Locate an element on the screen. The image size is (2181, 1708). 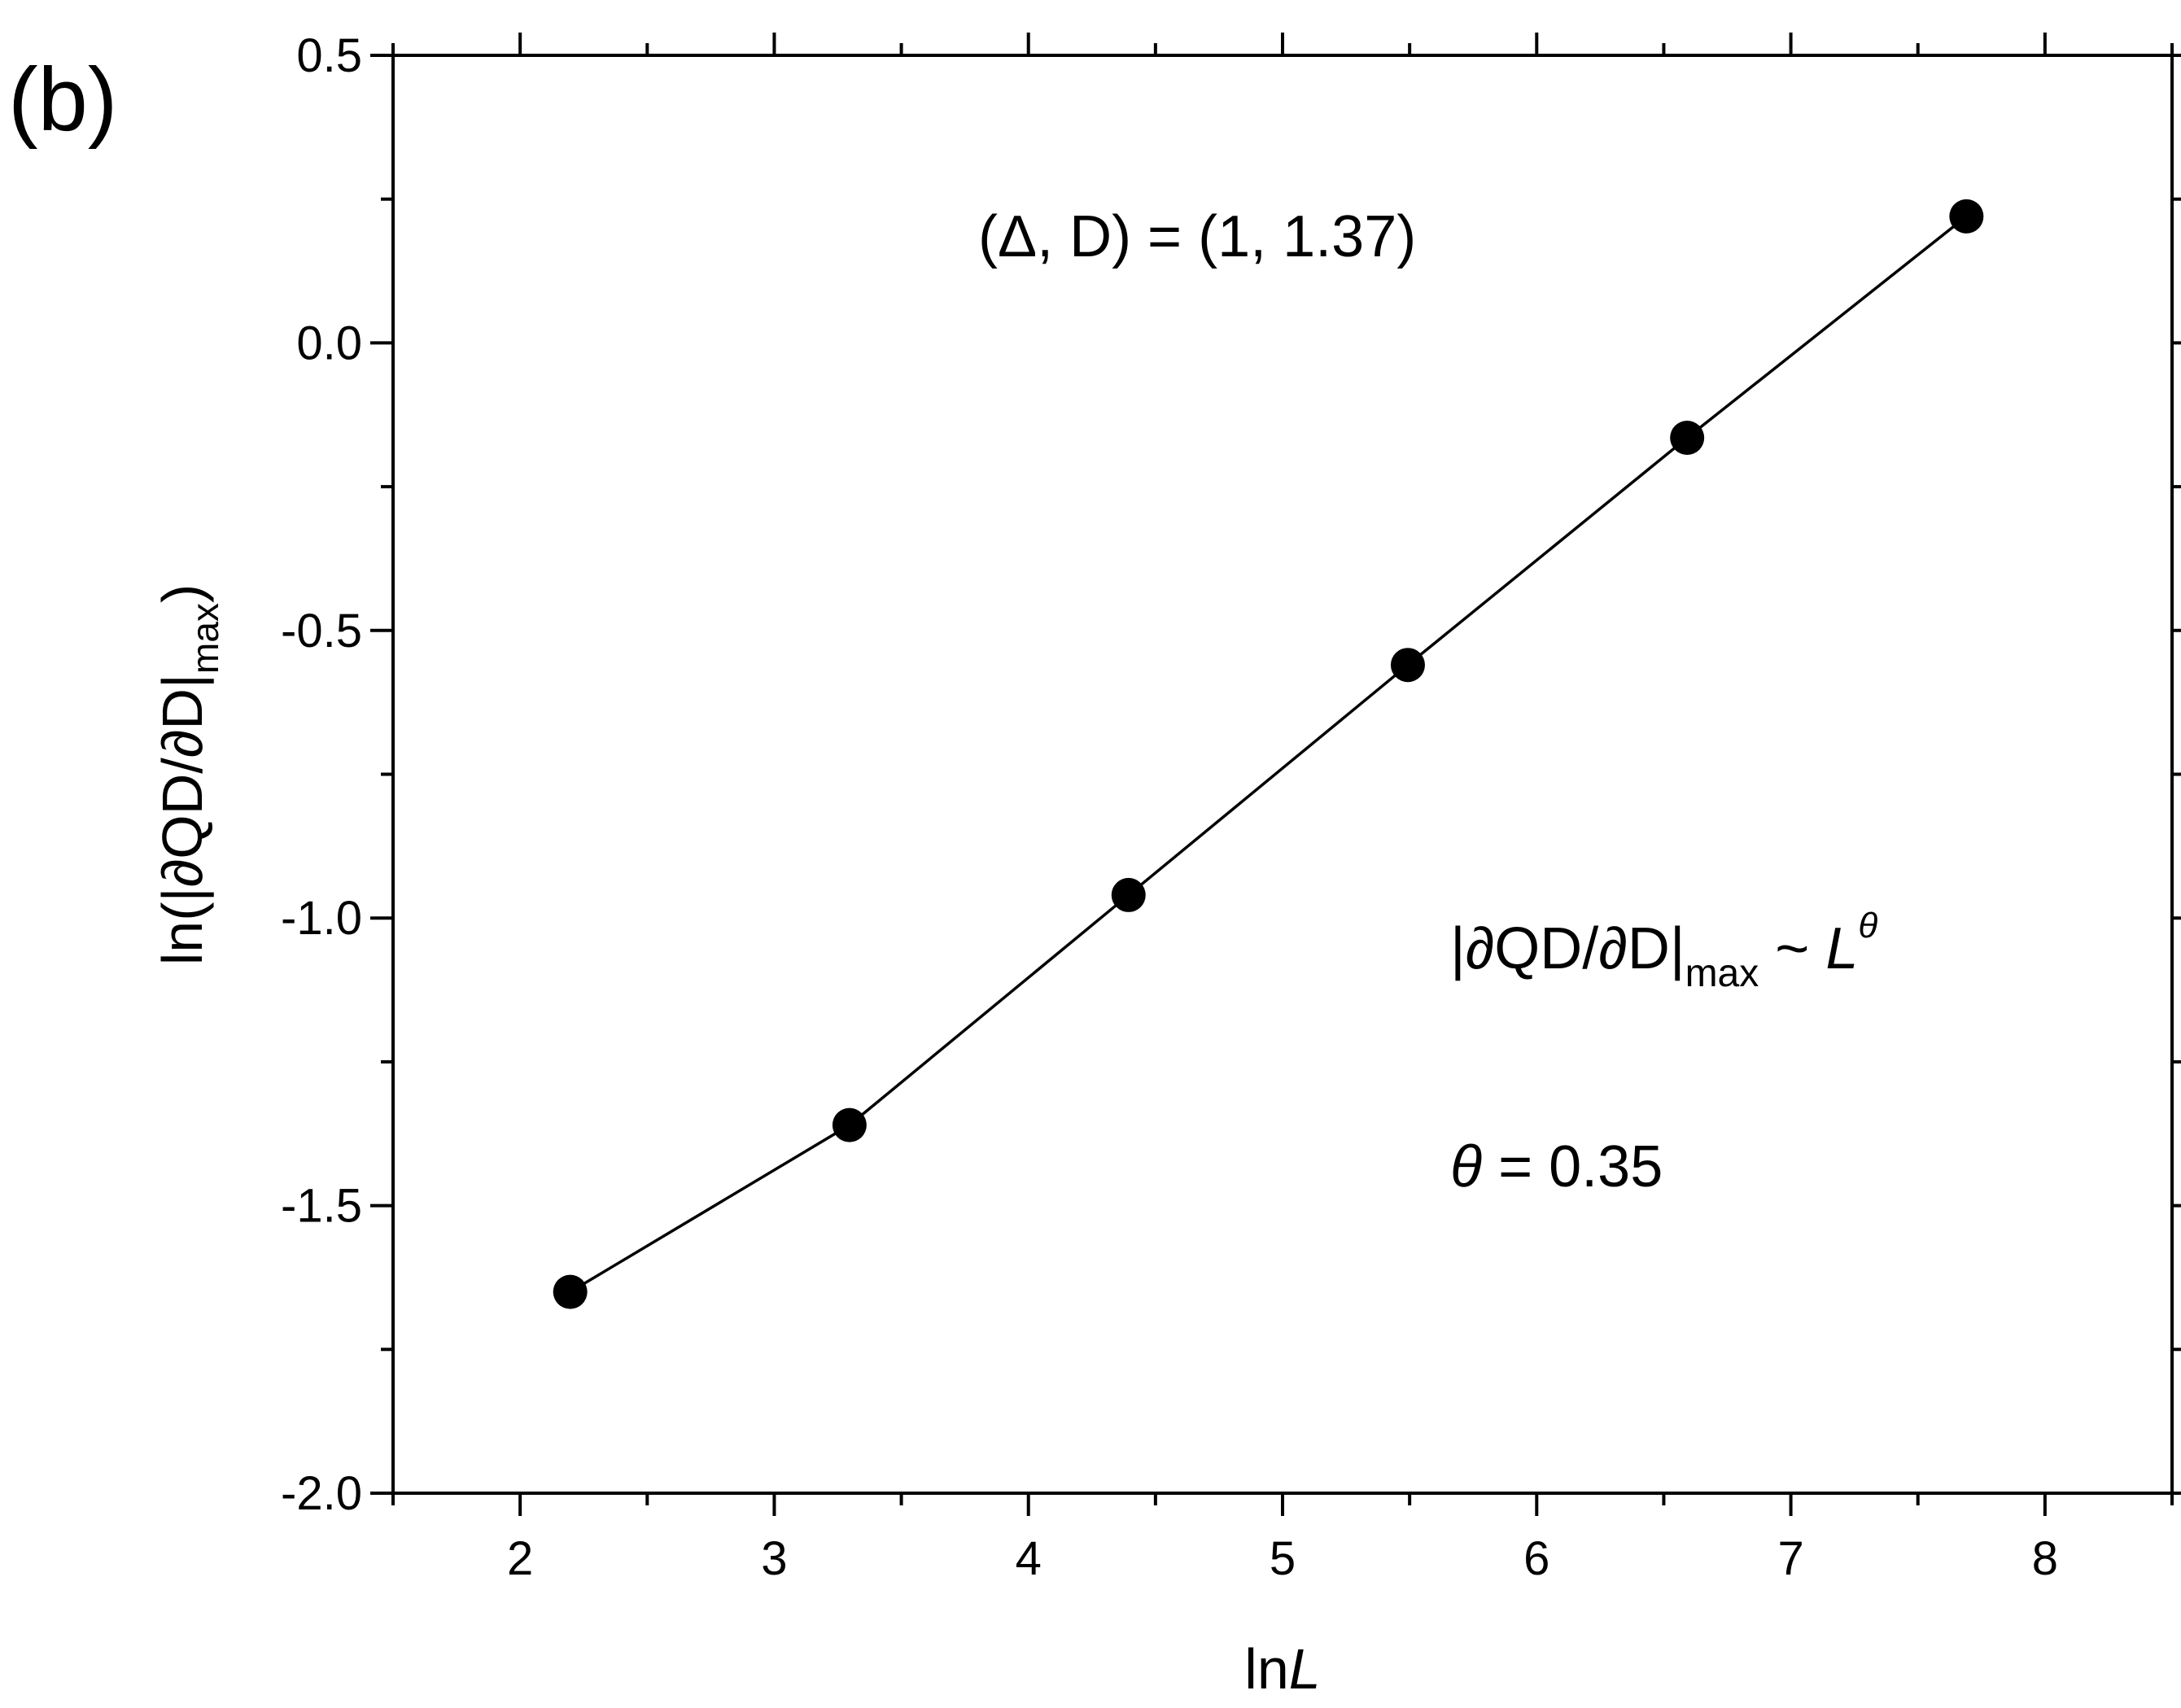
y-tick-label: 0.5 is located at coordinates (329, 55).